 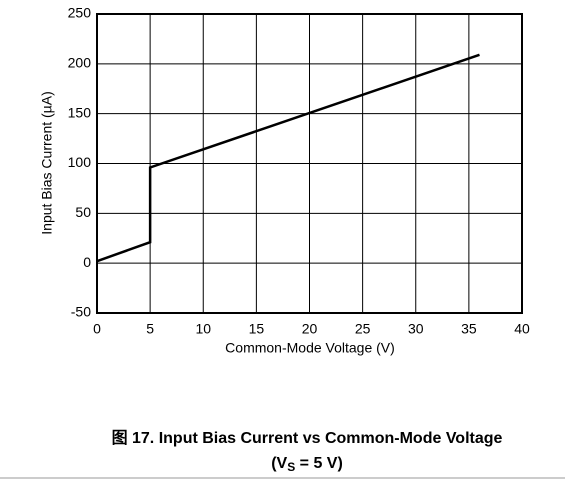 What do you see at coordinates (47, 162) in the screenshot?
I see `y-axis-label: Input Bias Current (µA)` at bounding box center [47, 162].